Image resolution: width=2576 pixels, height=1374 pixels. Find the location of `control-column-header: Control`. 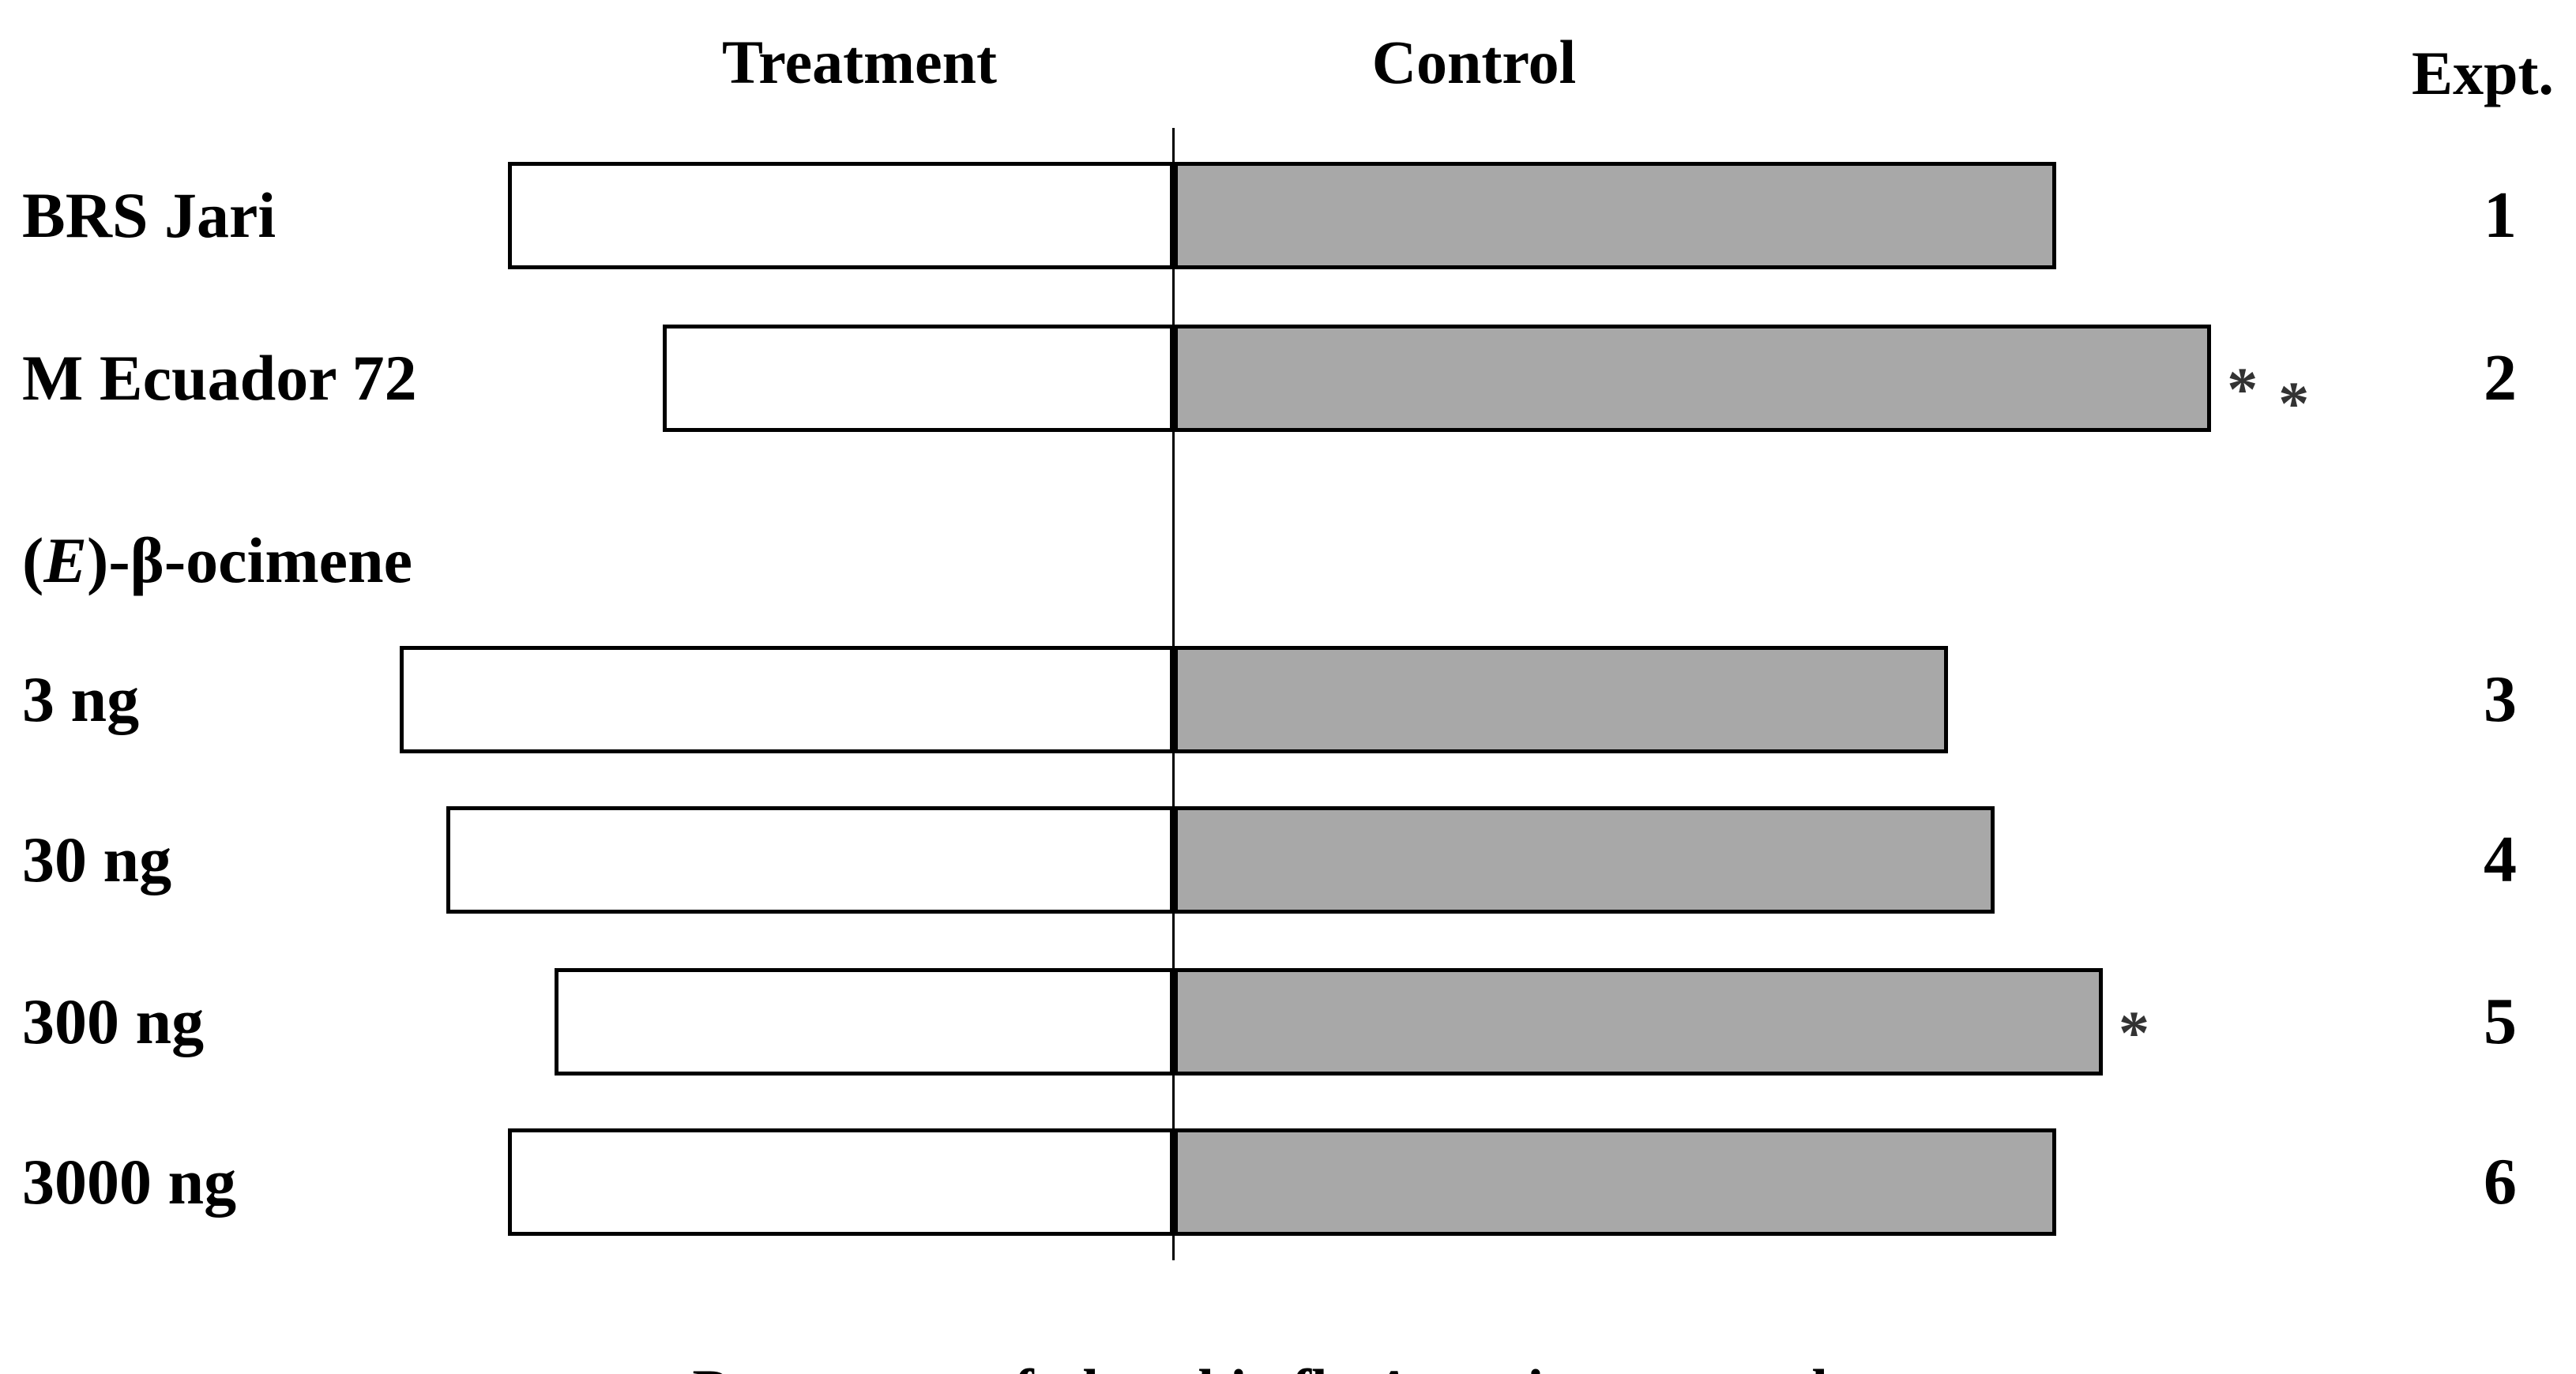

control-column-header: Control is located at coordinates (1474, 62).